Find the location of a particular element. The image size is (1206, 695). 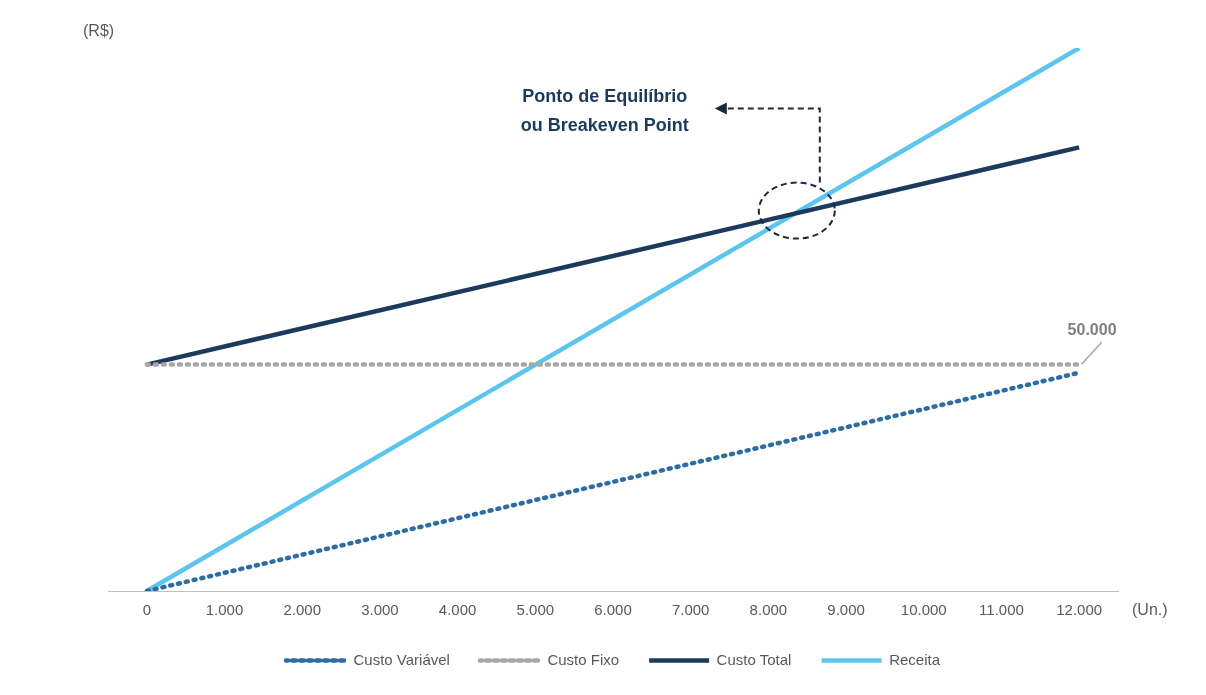

x-axis-title: (Un.) is located at coordinates (1150, 610).